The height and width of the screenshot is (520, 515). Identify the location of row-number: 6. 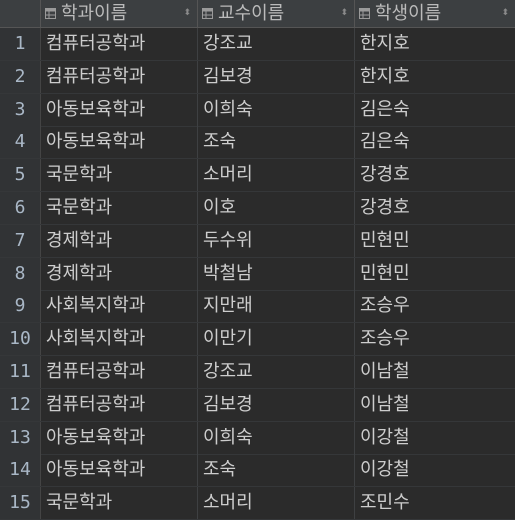
(20, 208).